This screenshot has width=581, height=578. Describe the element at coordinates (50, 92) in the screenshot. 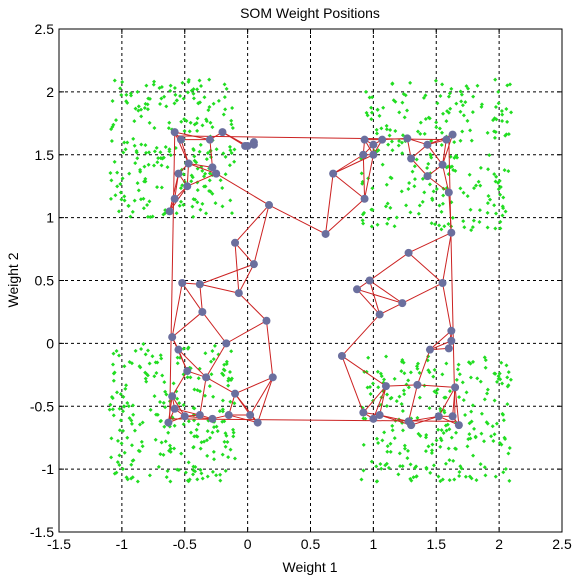

I see `y-tick-label: 2` at that location.